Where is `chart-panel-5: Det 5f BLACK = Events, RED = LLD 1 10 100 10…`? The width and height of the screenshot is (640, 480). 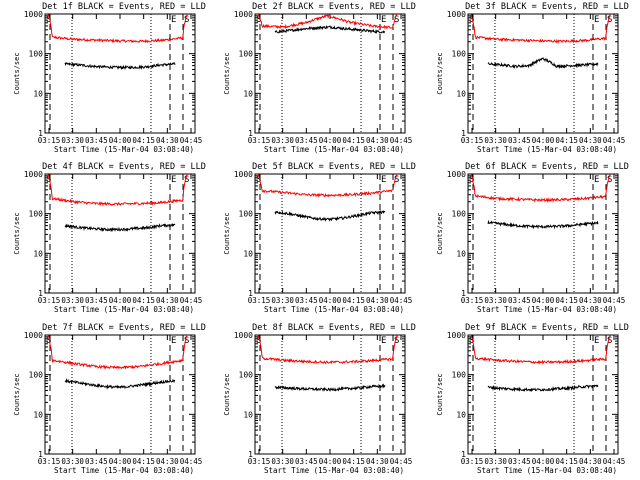 chart-panel-5: Det 5f BLACK = Events, RED = LLD 1 10 100 10… is located at coordinates (319, 238).